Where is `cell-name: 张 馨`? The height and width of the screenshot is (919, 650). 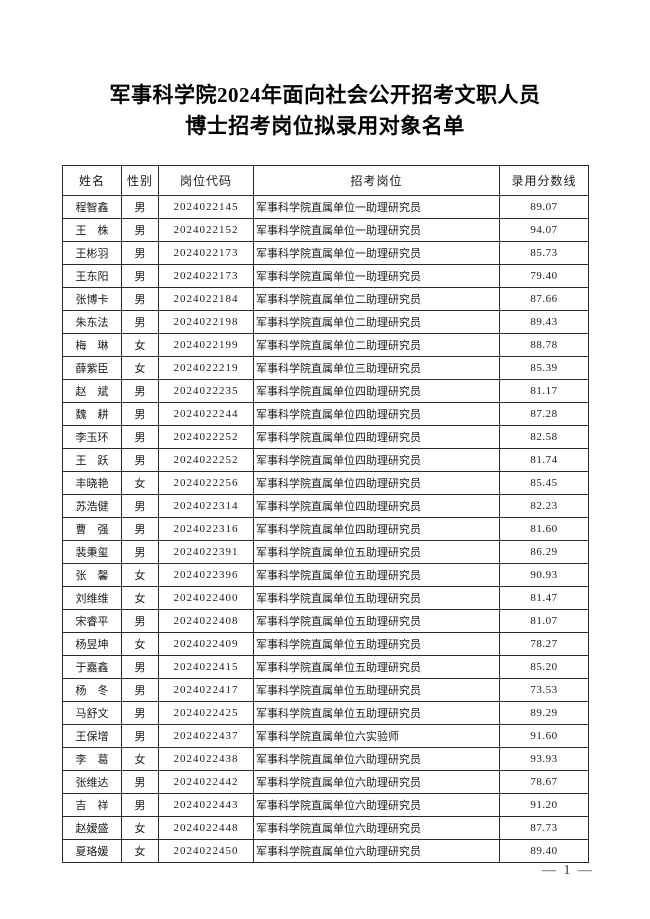
cell-name: 张 馨 is located at coordinates (92, 575).